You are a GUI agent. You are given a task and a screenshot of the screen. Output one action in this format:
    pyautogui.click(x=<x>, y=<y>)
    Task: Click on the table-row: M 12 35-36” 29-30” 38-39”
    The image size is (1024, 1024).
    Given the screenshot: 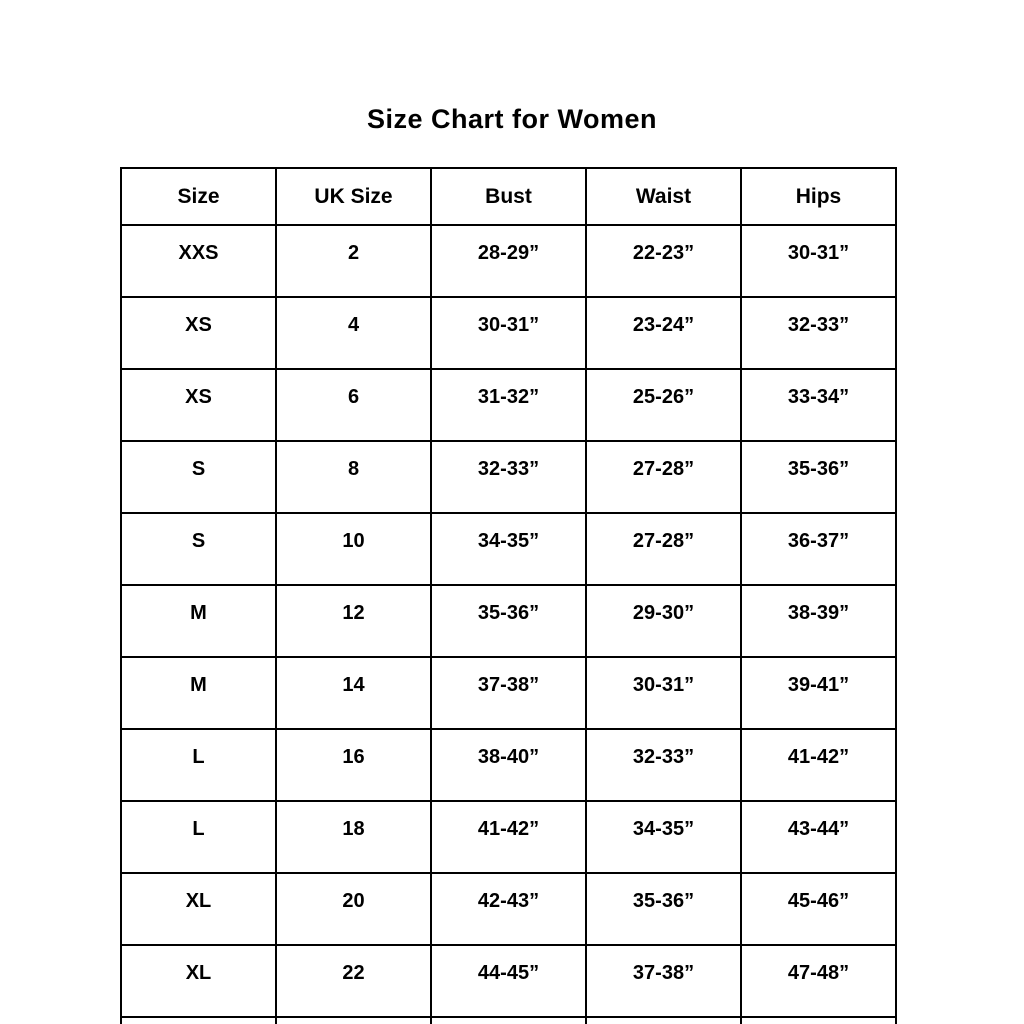 What is the action you would take?
    pyautogui.click(x=508, y=621)
    